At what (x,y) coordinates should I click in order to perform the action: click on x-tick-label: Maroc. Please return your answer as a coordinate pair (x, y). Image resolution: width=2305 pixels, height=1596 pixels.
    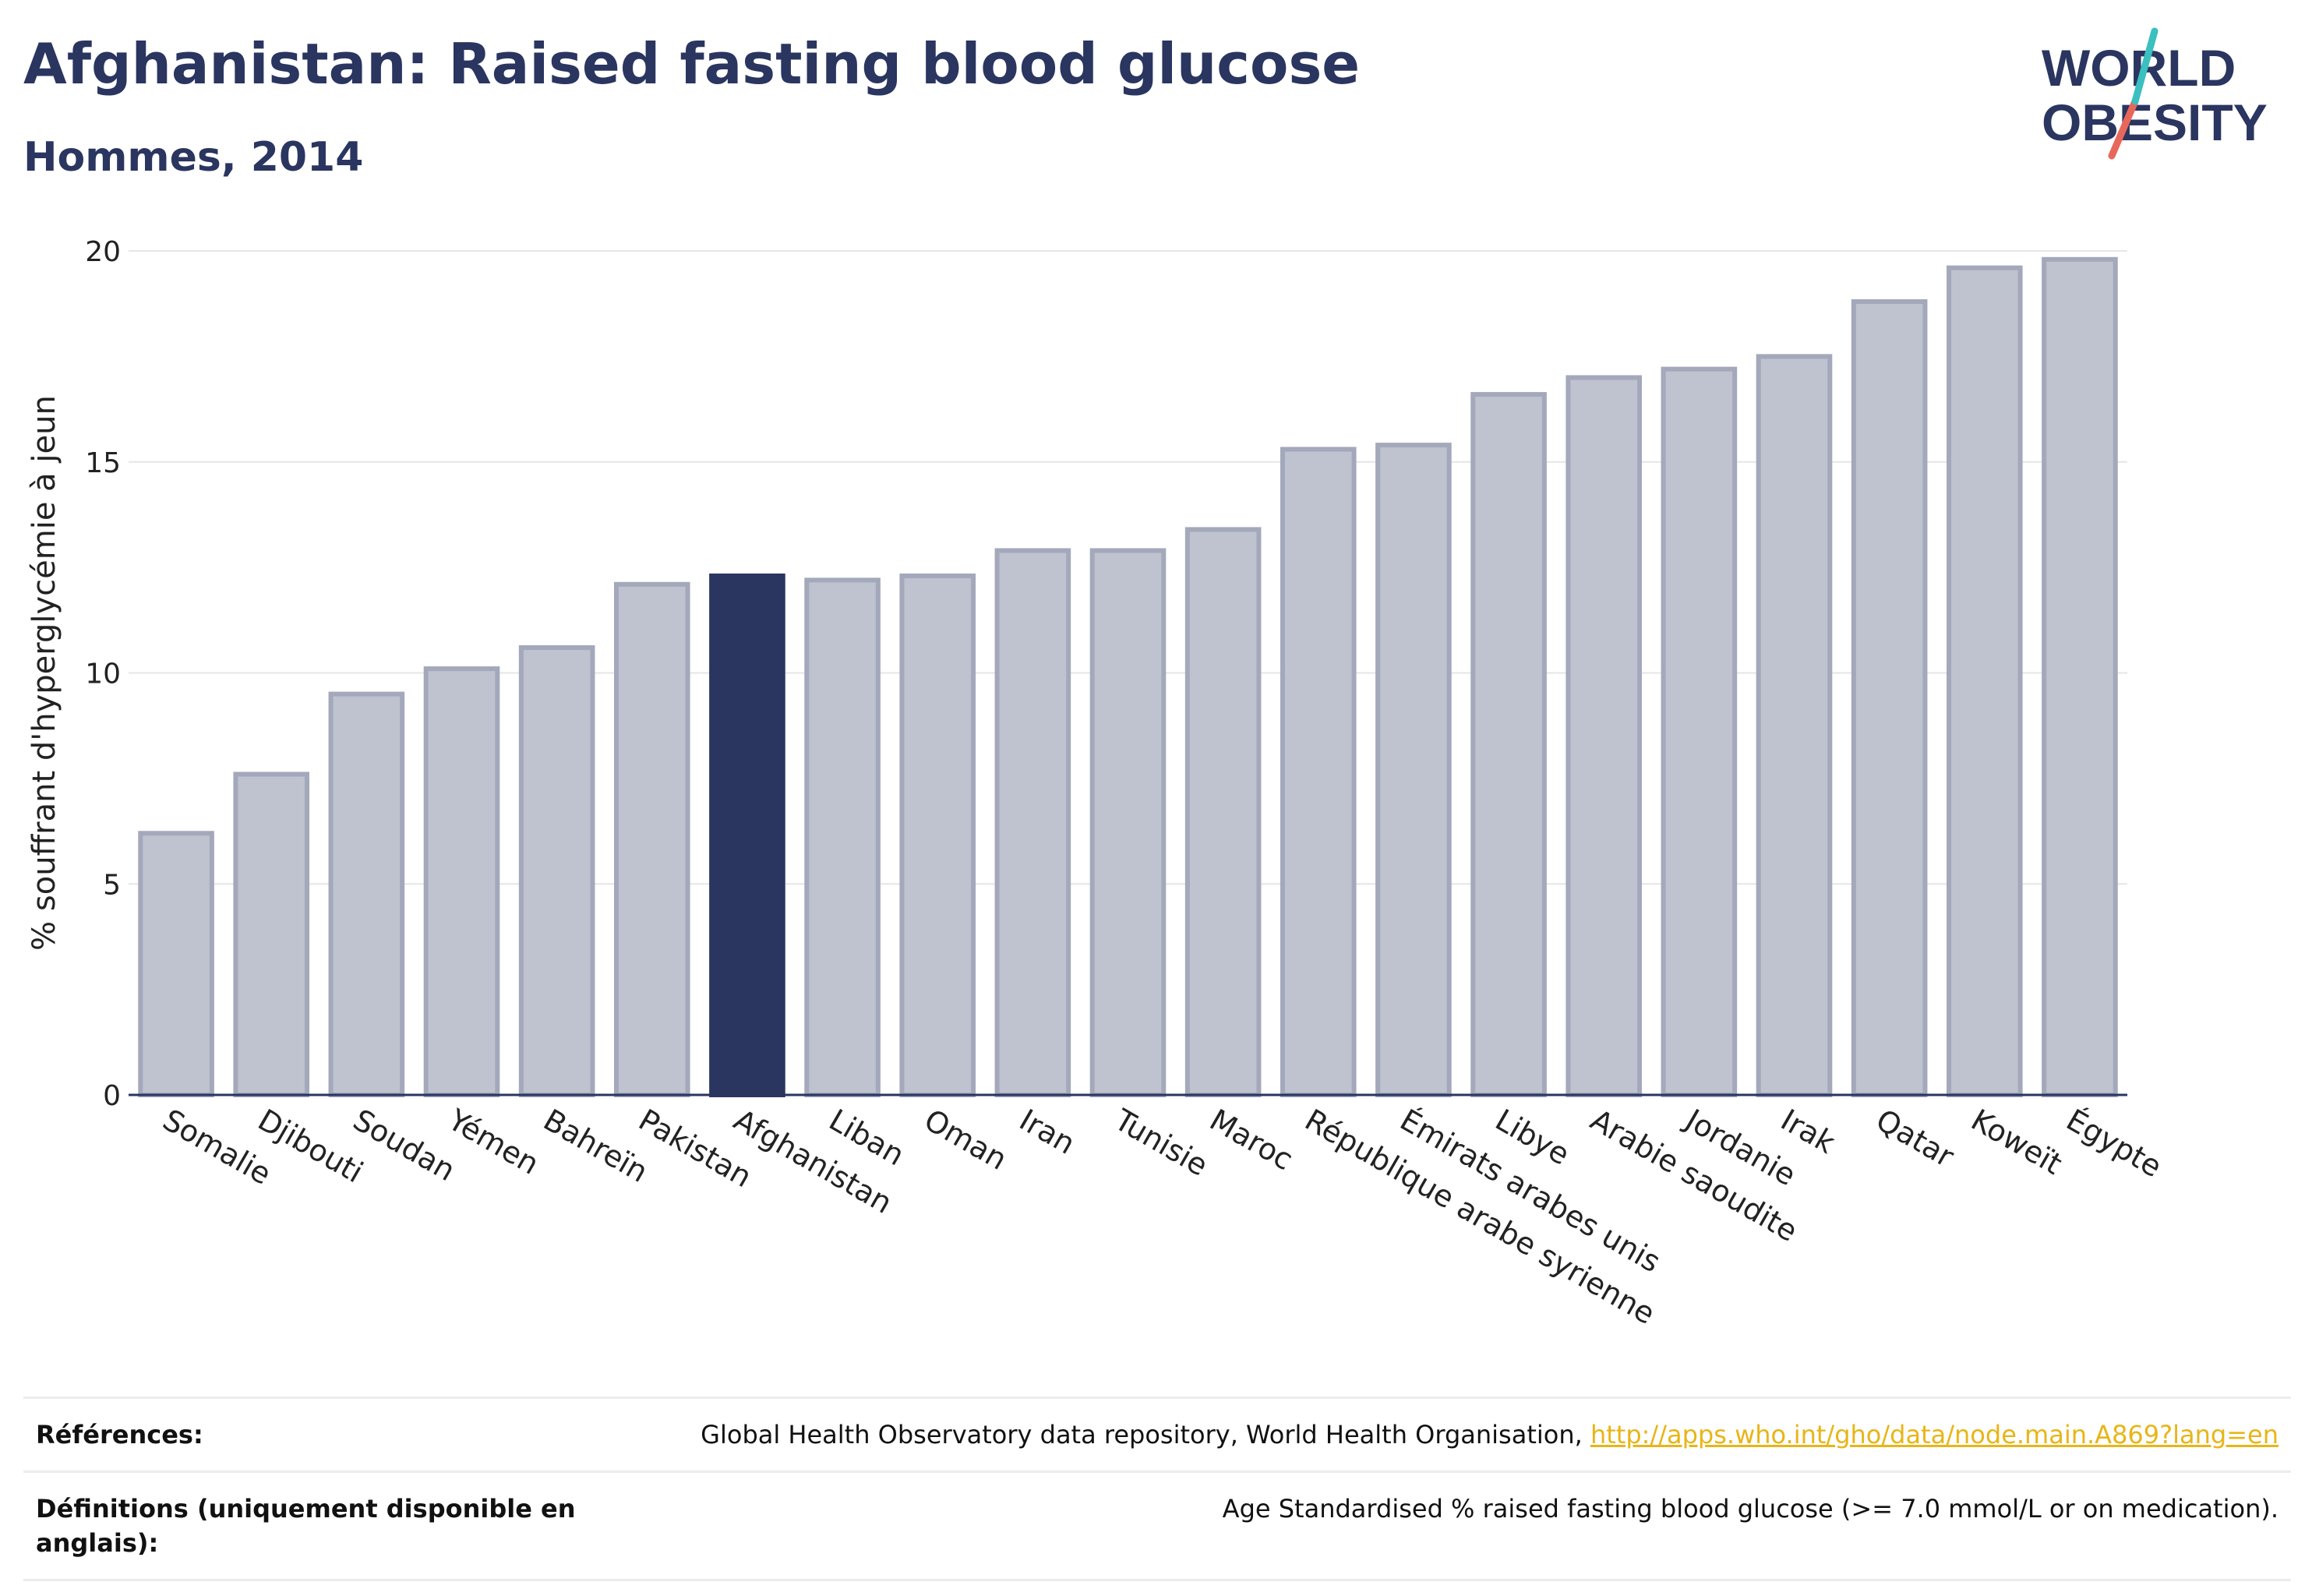
    Looking at the image, I should click on (1251, 1140).